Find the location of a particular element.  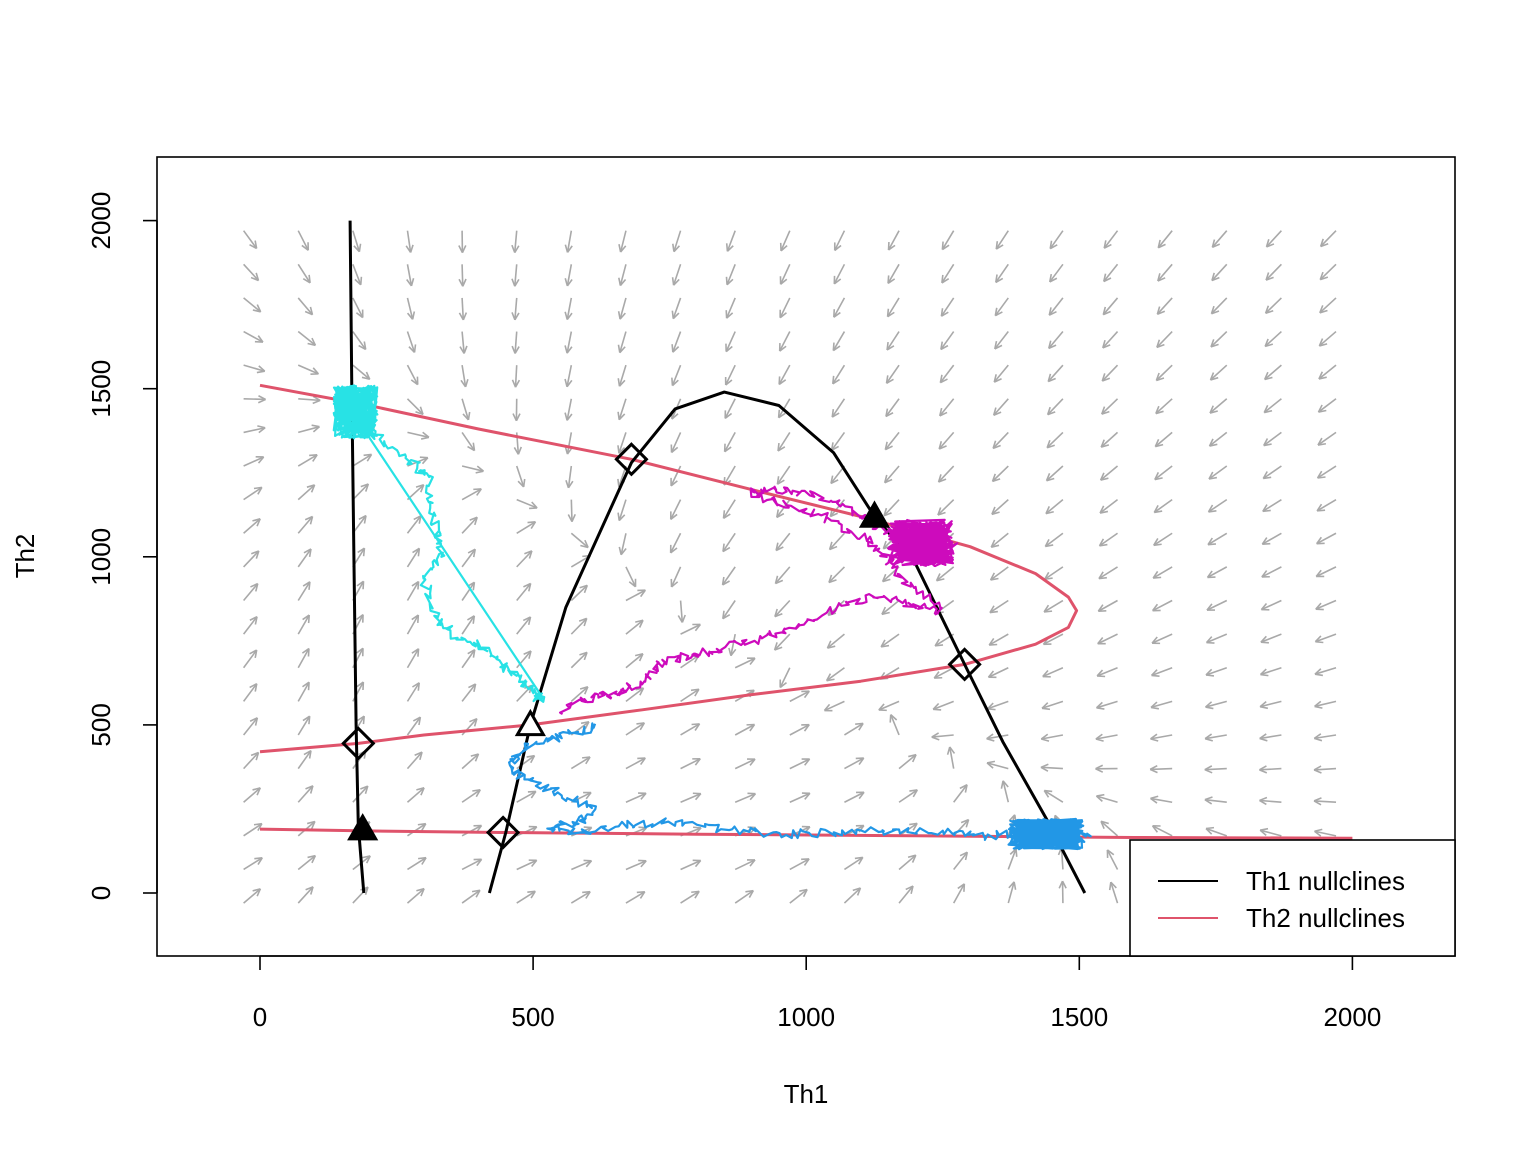

y-tick-label: 2000 is located at coordinates (101, 221).